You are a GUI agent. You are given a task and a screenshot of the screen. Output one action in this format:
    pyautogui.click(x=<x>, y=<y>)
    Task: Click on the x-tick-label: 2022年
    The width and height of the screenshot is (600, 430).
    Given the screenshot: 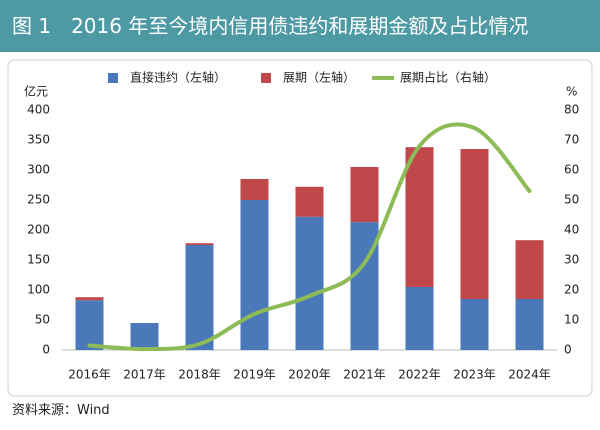 What is the action you would take?
    pyautogui.click(x=419, y=375)
    